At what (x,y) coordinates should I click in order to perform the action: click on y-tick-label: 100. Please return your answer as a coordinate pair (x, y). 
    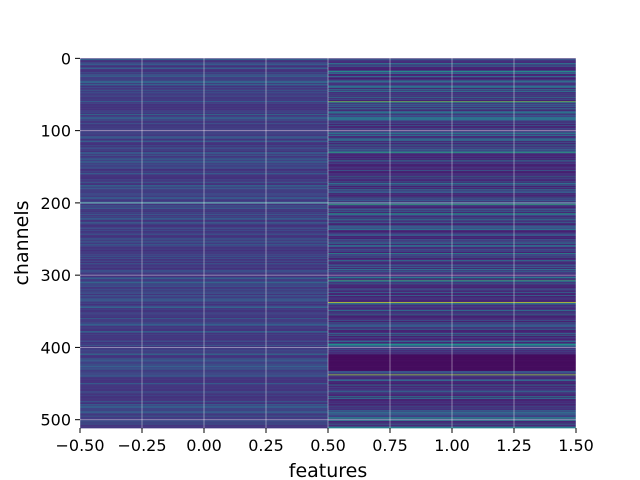
    Looking at the image, I should click on (55, 131).